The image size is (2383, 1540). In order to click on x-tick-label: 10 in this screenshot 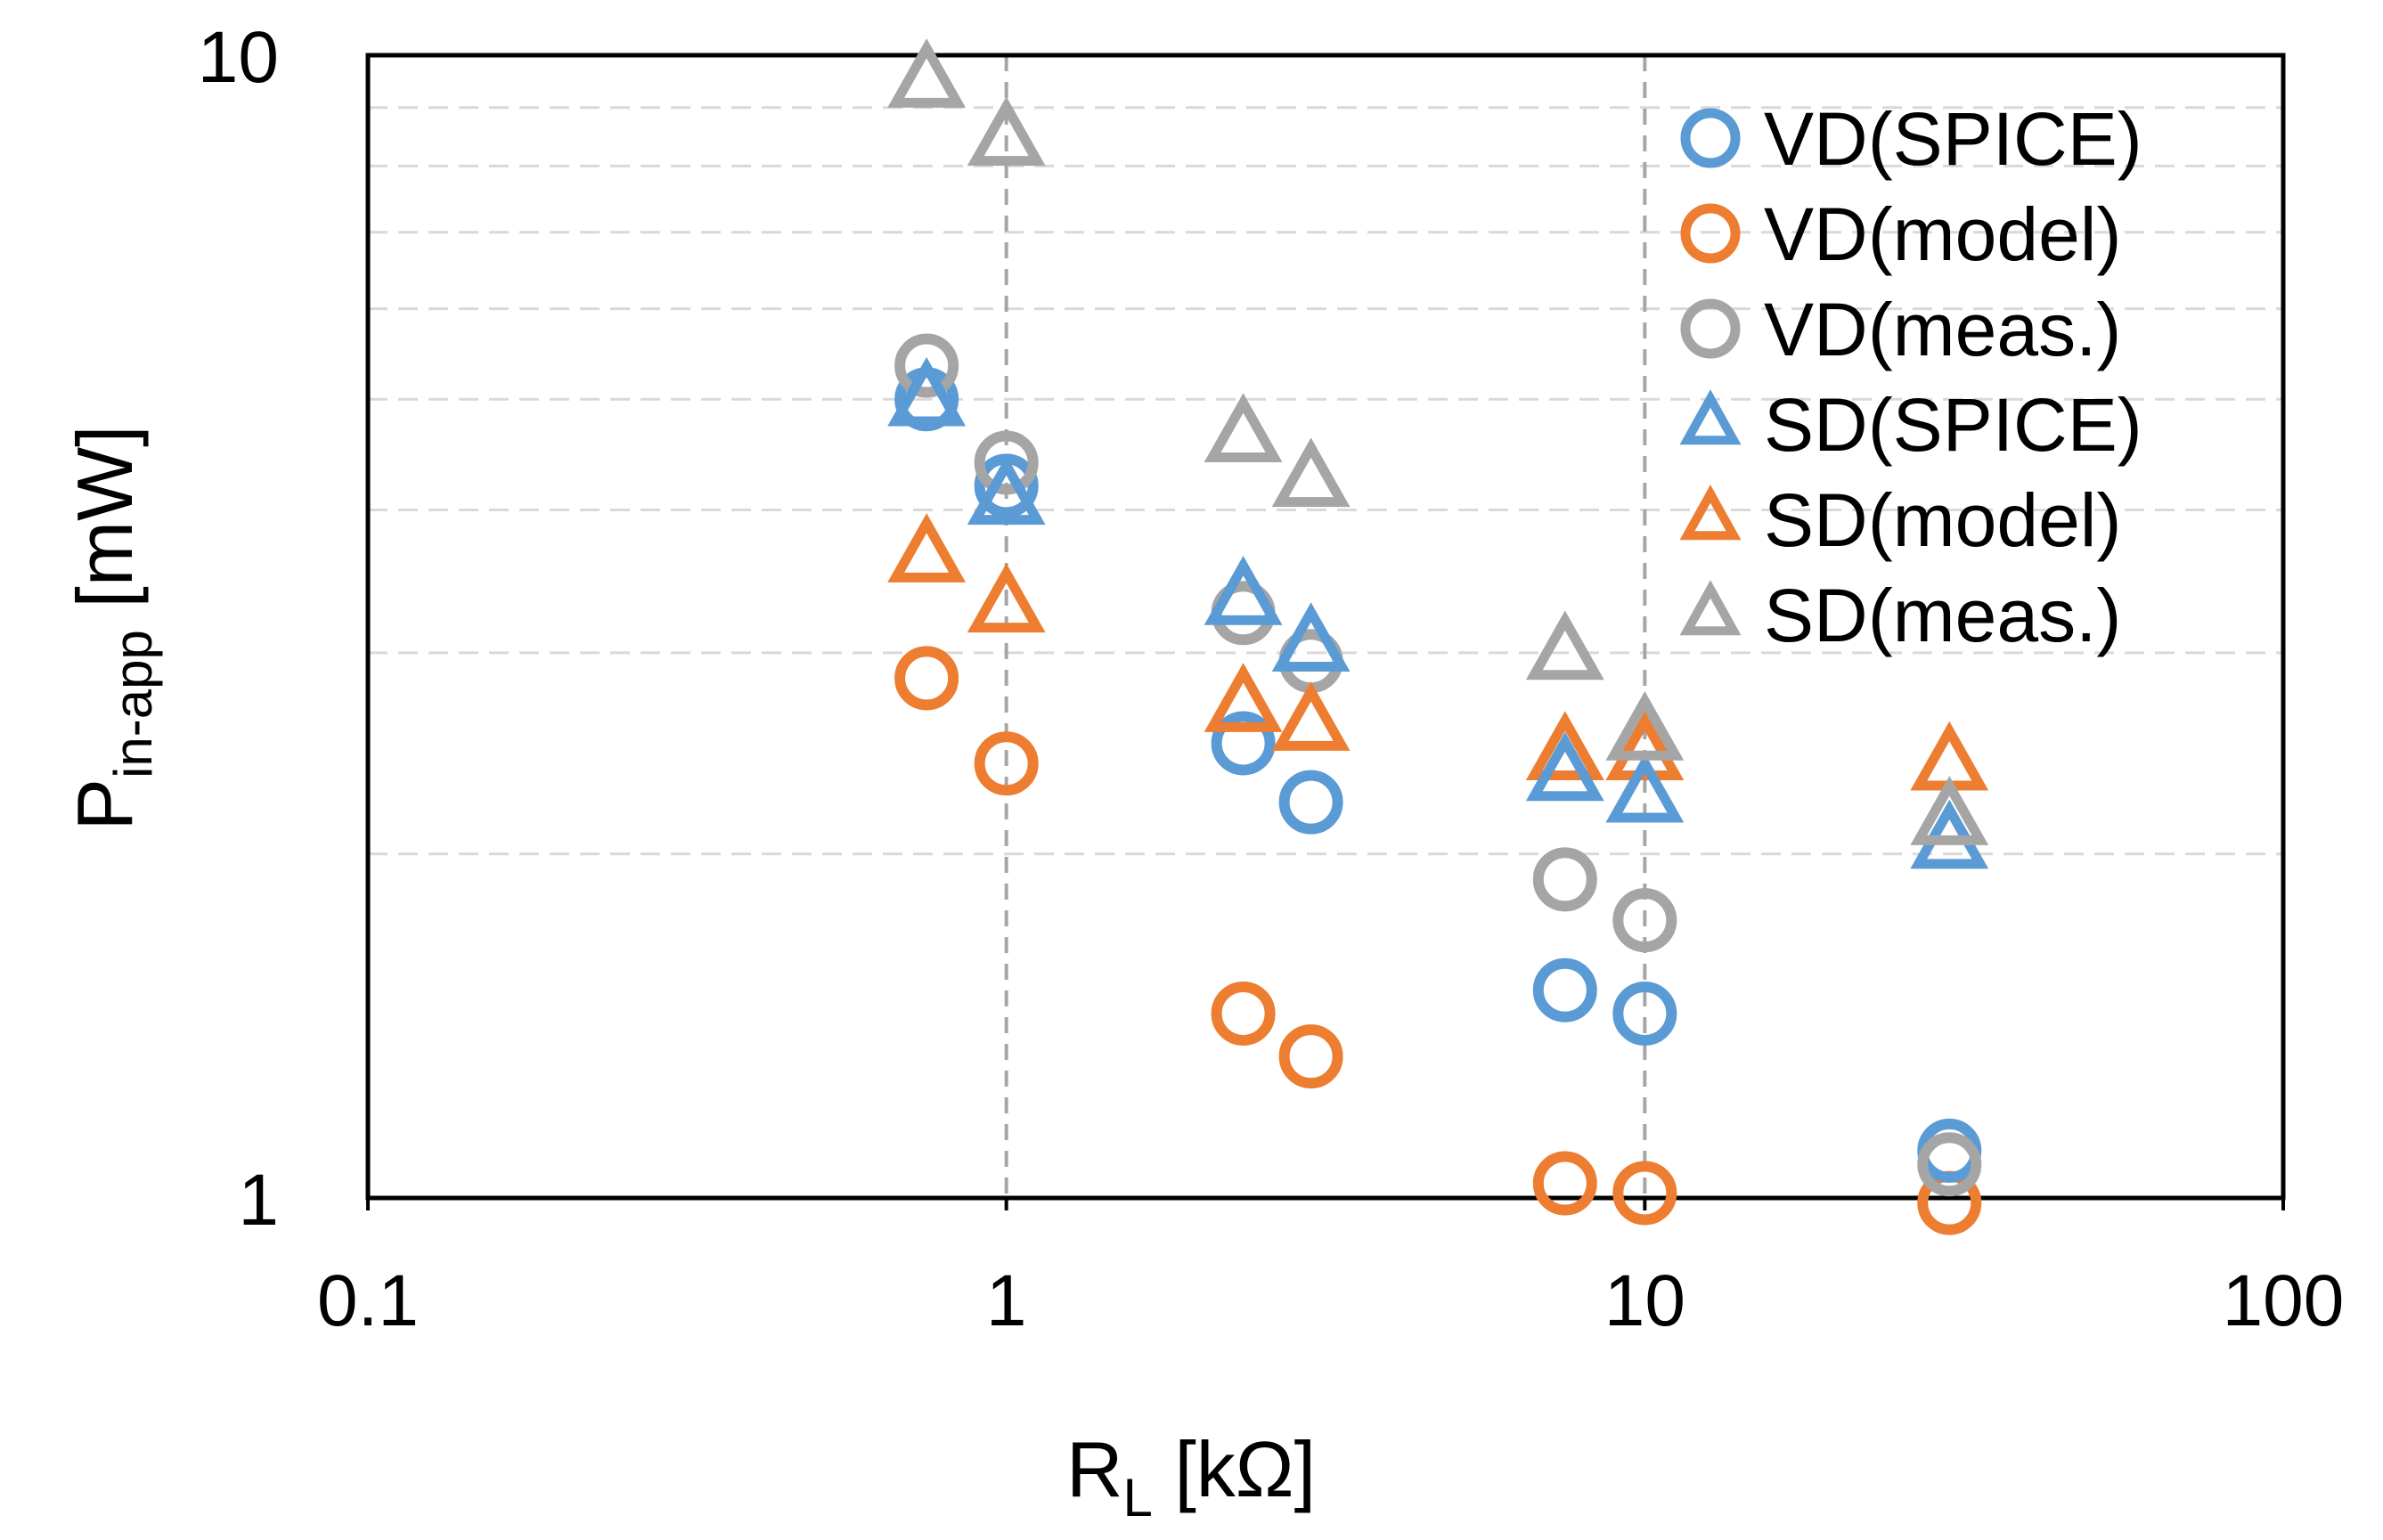, I will do `click(1645, 1300)`.